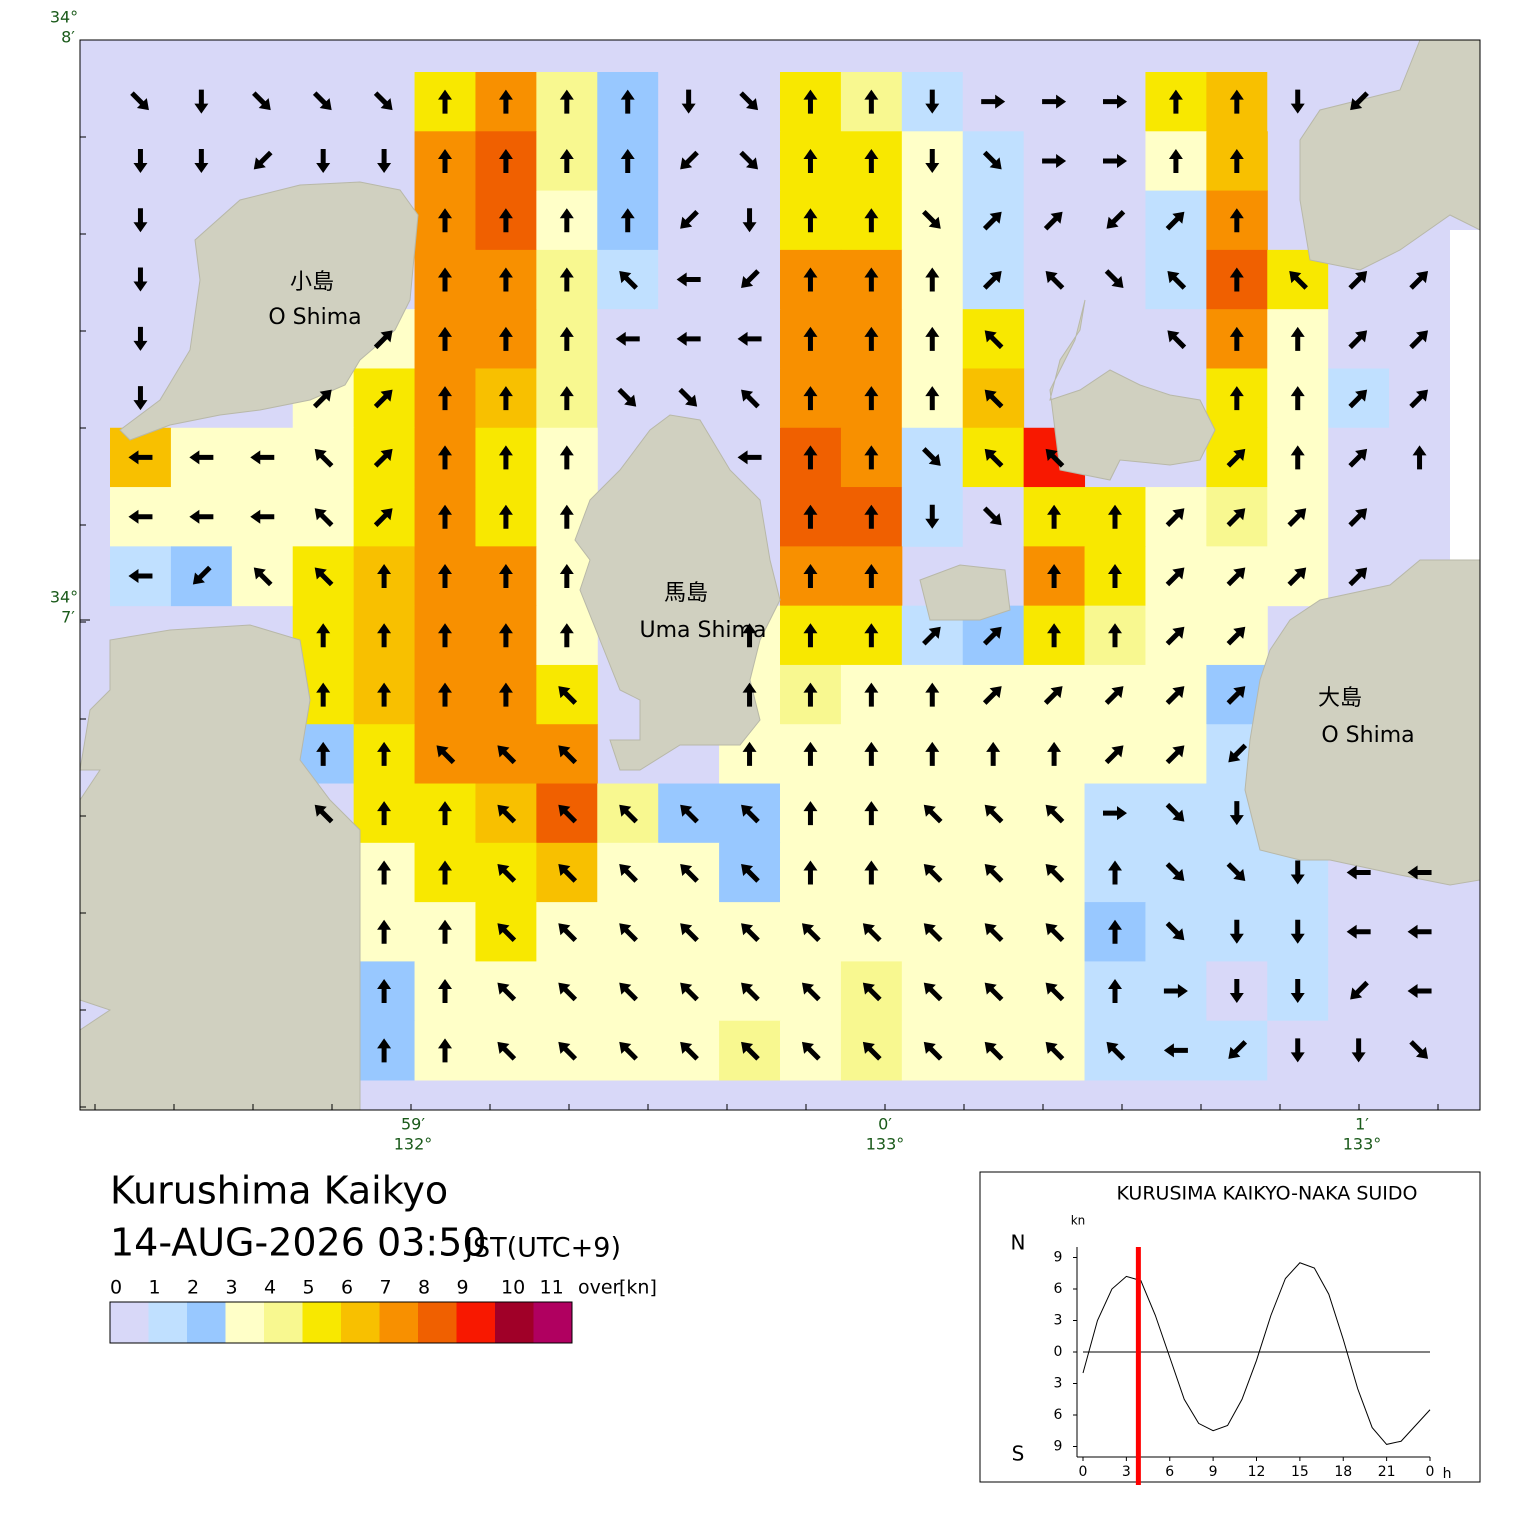 The image size is (1520, 1533). Describe the element at coordinates (686, 593) in the screenshot. I see `place-label: 馬島` at that location.